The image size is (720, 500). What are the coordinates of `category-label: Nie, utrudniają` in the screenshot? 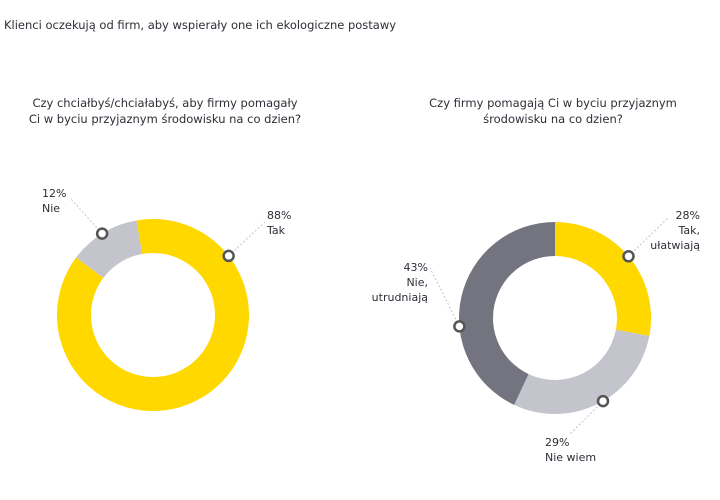 It's located at (399, 290).